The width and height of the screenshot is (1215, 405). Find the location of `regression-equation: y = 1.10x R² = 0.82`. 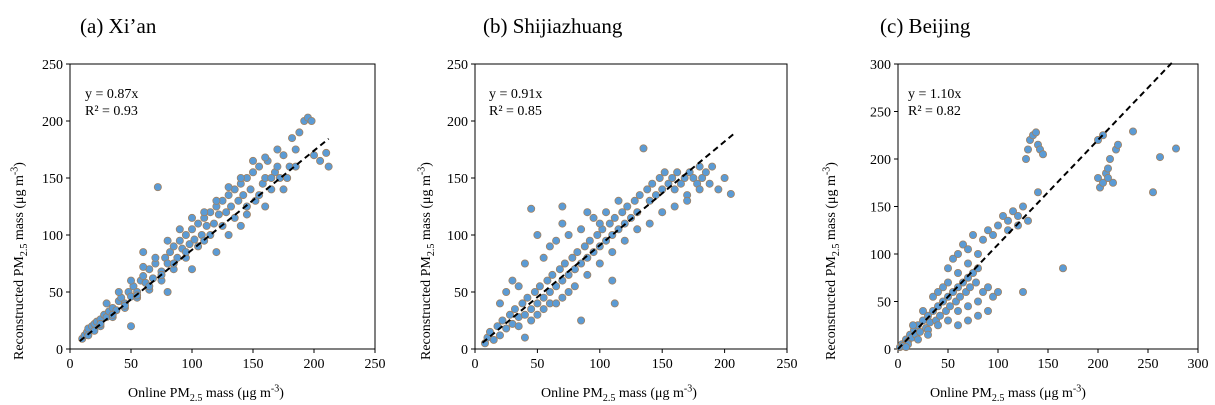

regression-equation: y = 1.10x R² = 0.82 is located at coordinates (934, 103).